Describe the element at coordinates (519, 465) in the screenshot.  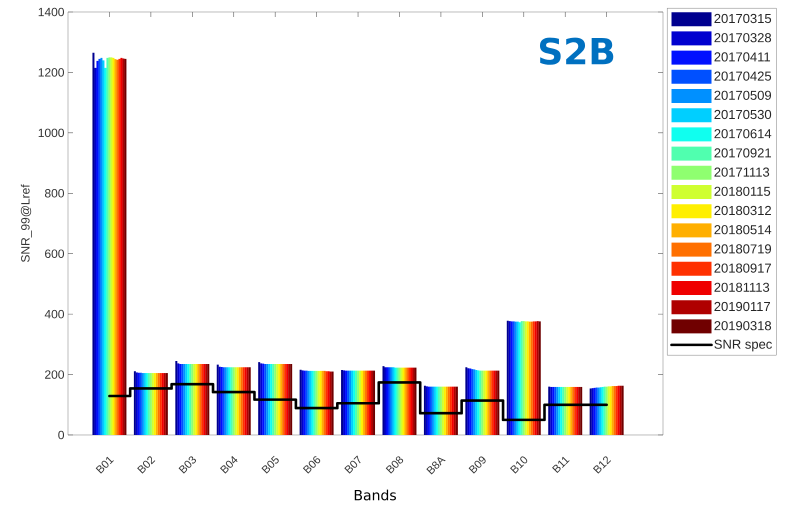
I see `x-tick-label: B10` at that location.